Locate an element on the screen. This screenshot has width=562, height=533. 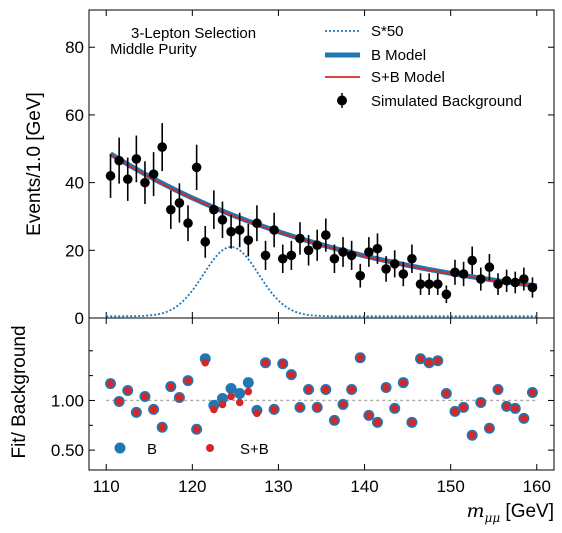
legend-data-label: Simulated Background is located at coordinates (446, 101).